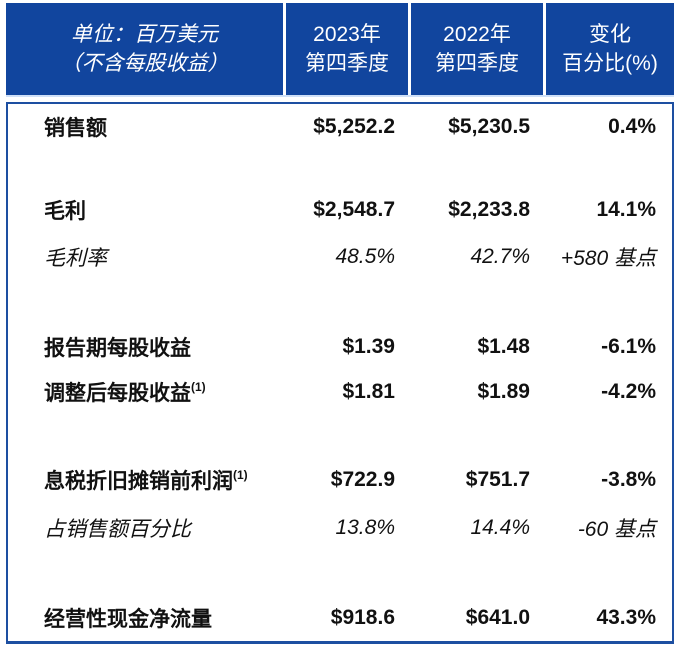 This screenshot has width=685, height=649. I want to click on row-label-text: 毛利率, so click(75, 258).